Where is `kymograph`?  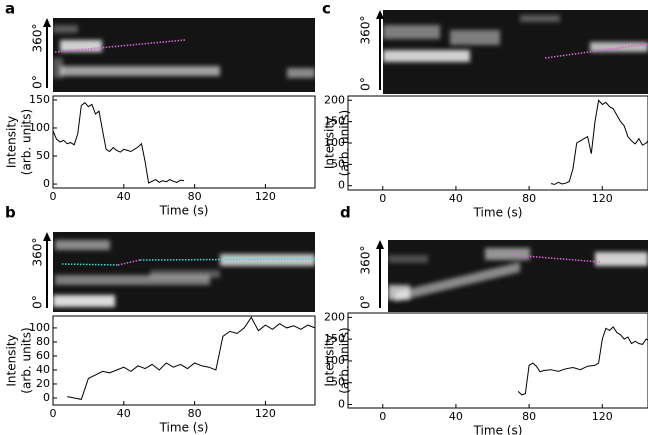
kymograph is located at coordinates (184, 55).